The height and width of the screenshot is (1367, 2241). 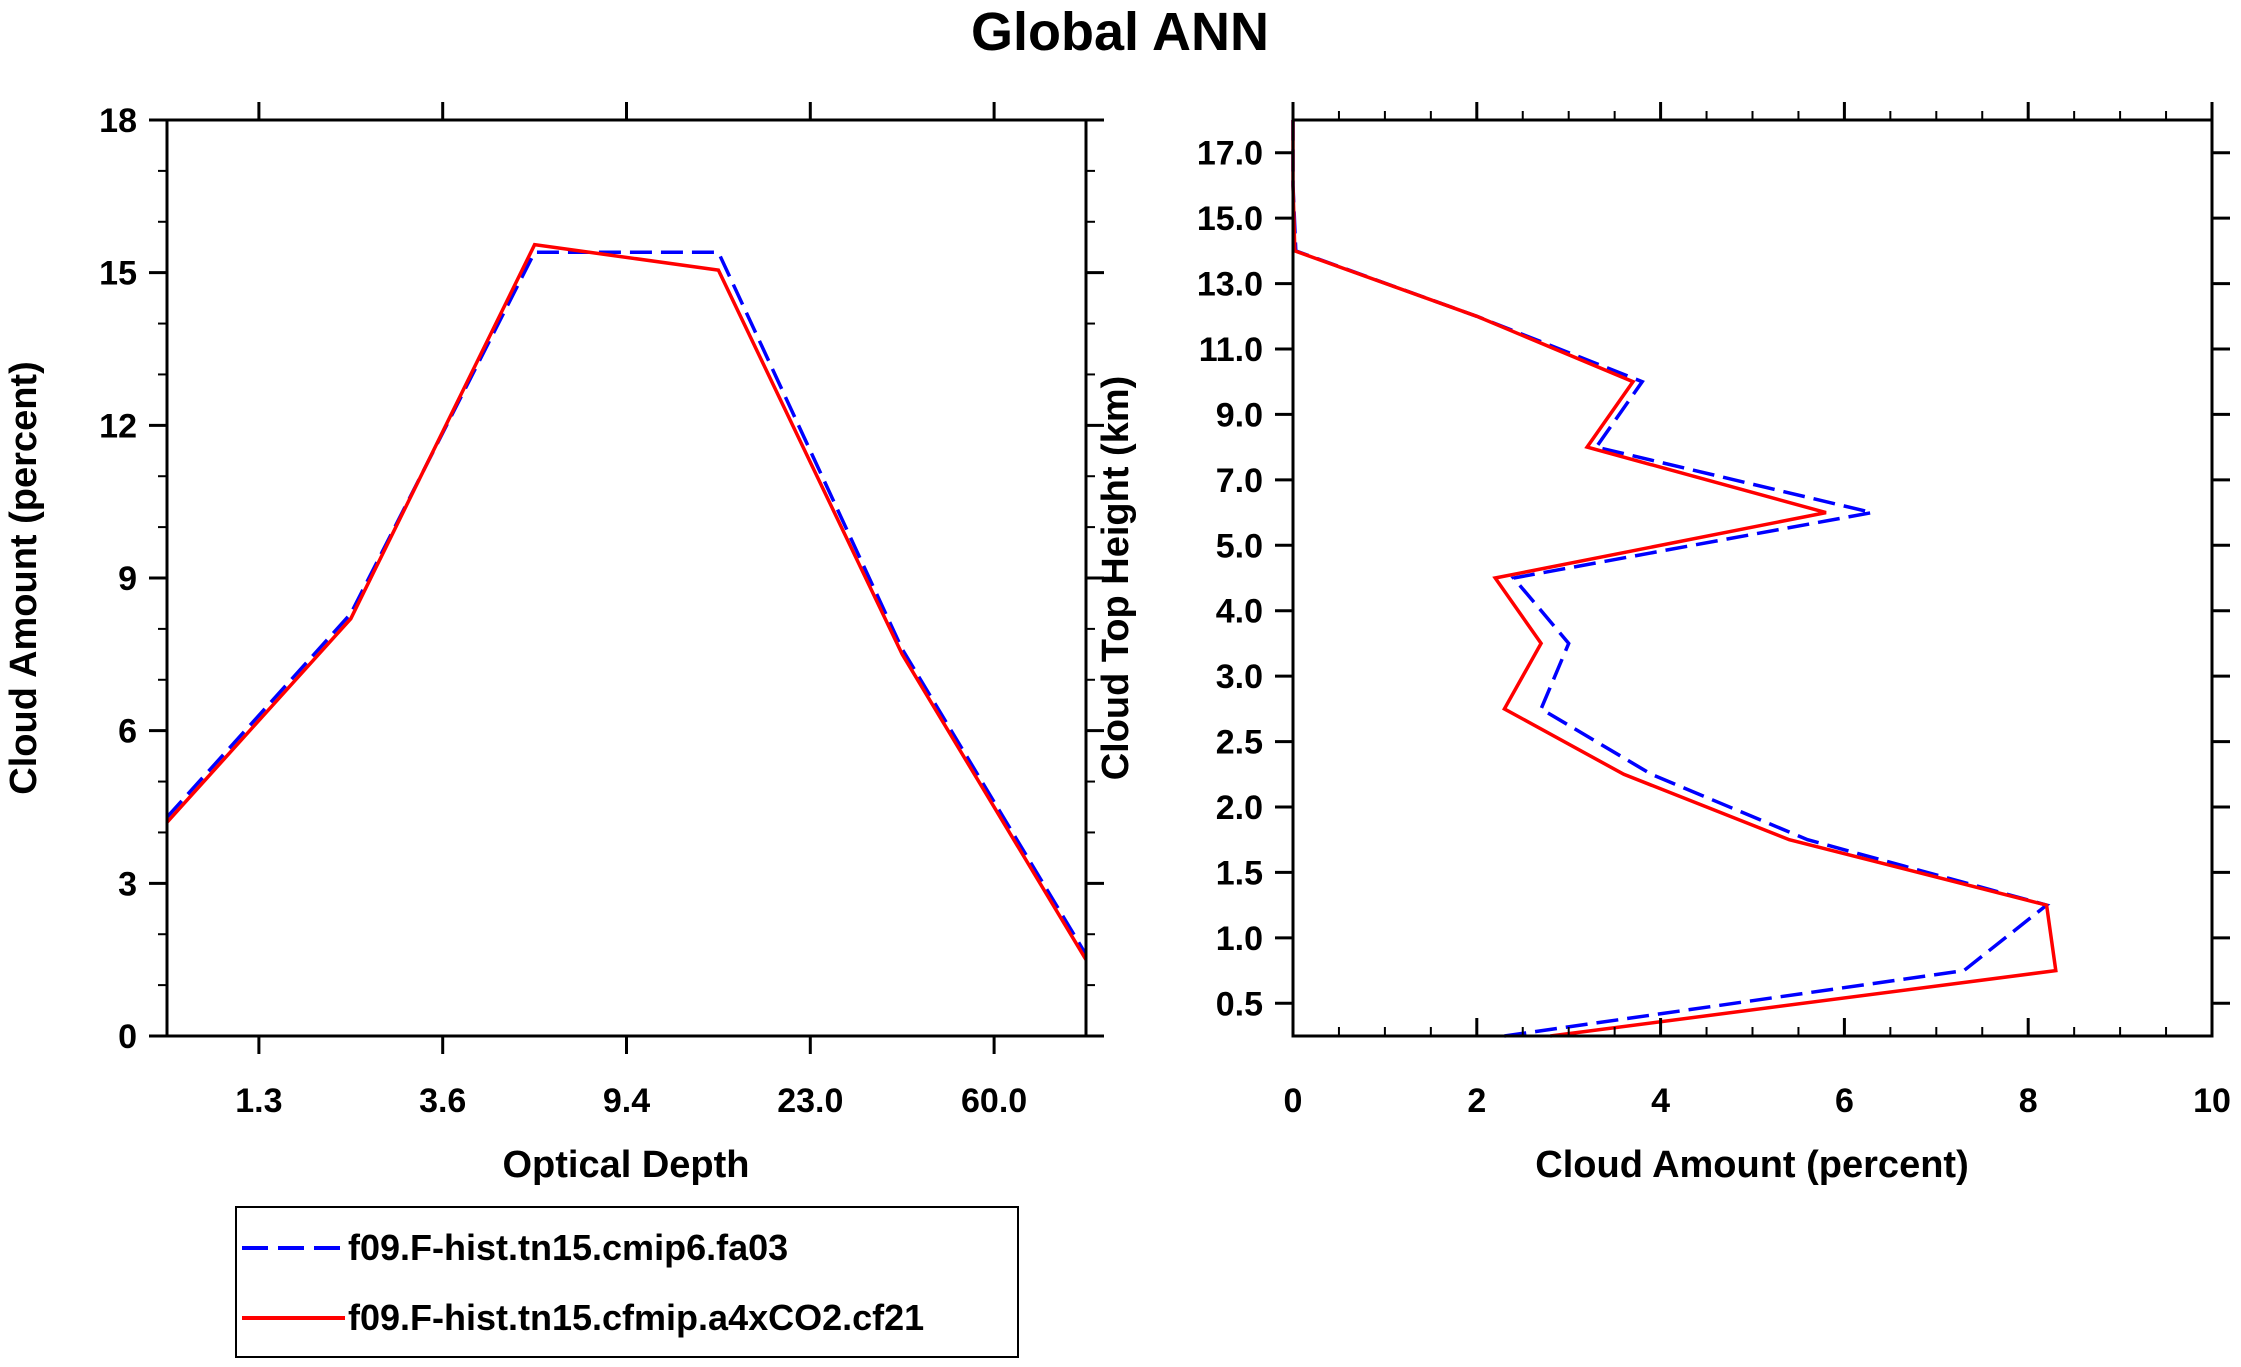 What do you see at coordinates (1844, 1101) in the screenshot?
I see `right-x-tick-label: 6` at bounding box center [1844, 1101].